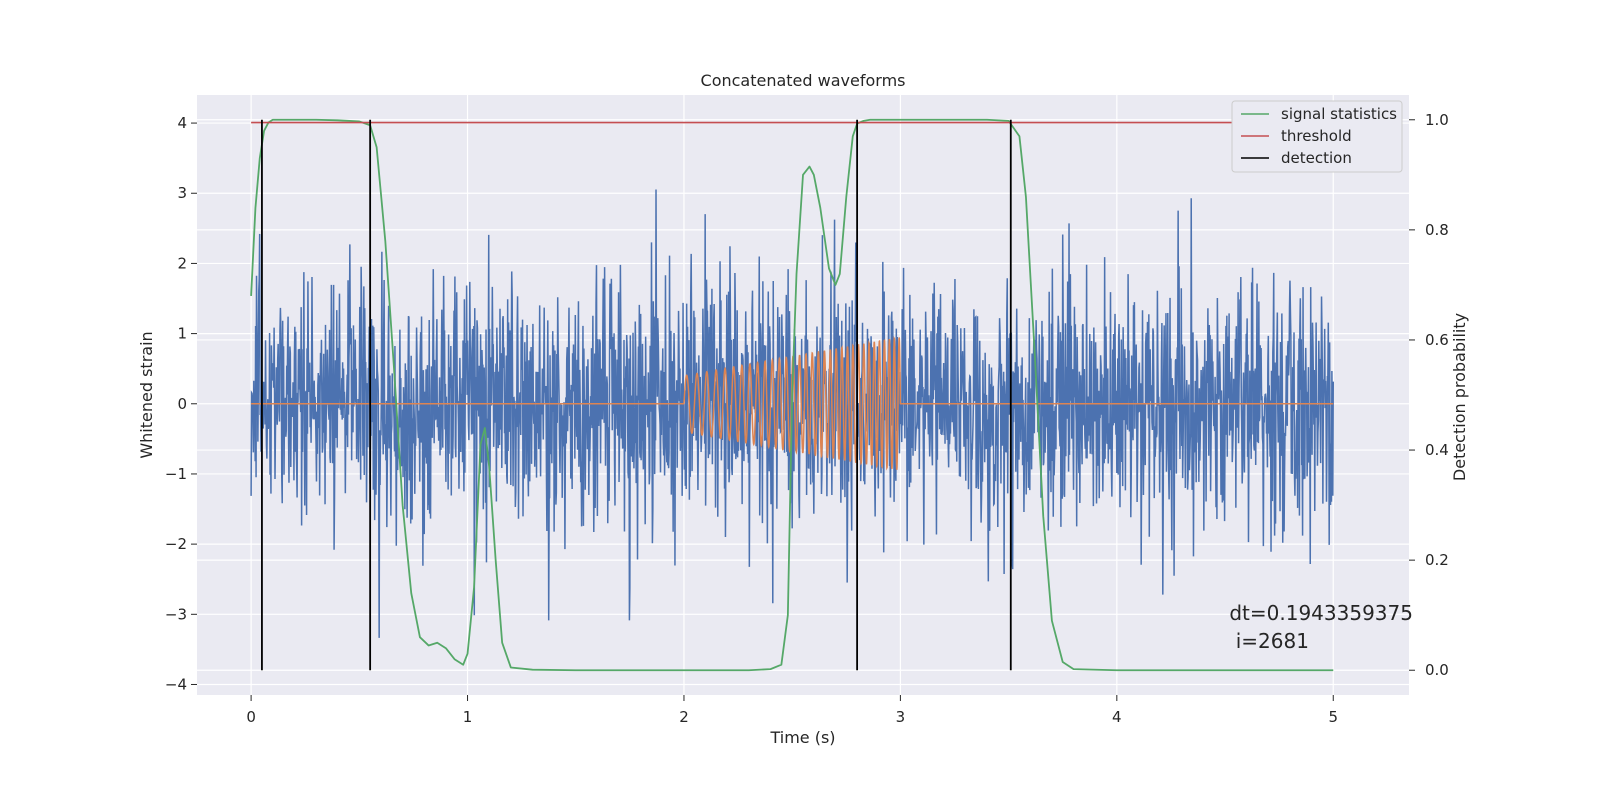 The height and width of the screenshot is (800, 1600). Describe the element at coordinates (182, 193) in the screenshot. I see `y-tick-label-7: 3` at that location.